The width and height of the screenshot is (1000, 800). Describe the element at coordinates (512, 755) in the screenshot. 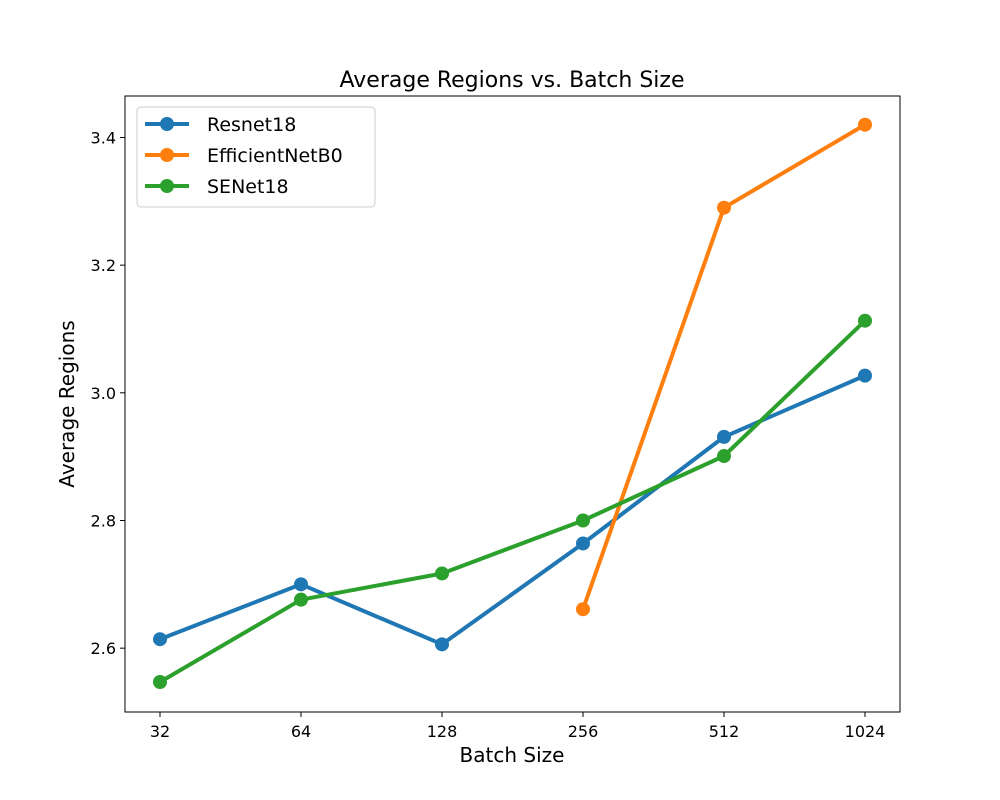

I see `x-axis-label: Batch Size` at that location.